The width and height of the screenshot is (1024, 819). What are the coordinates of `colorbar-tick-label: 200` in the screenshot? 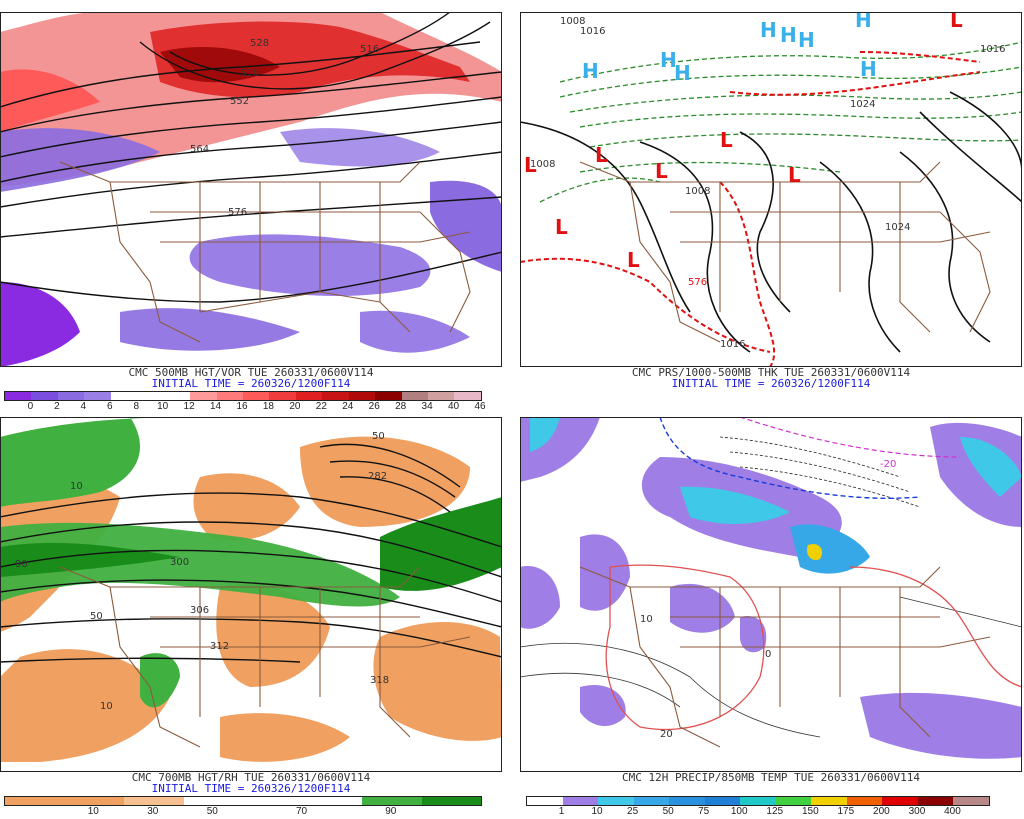 It's located at (881, 811).